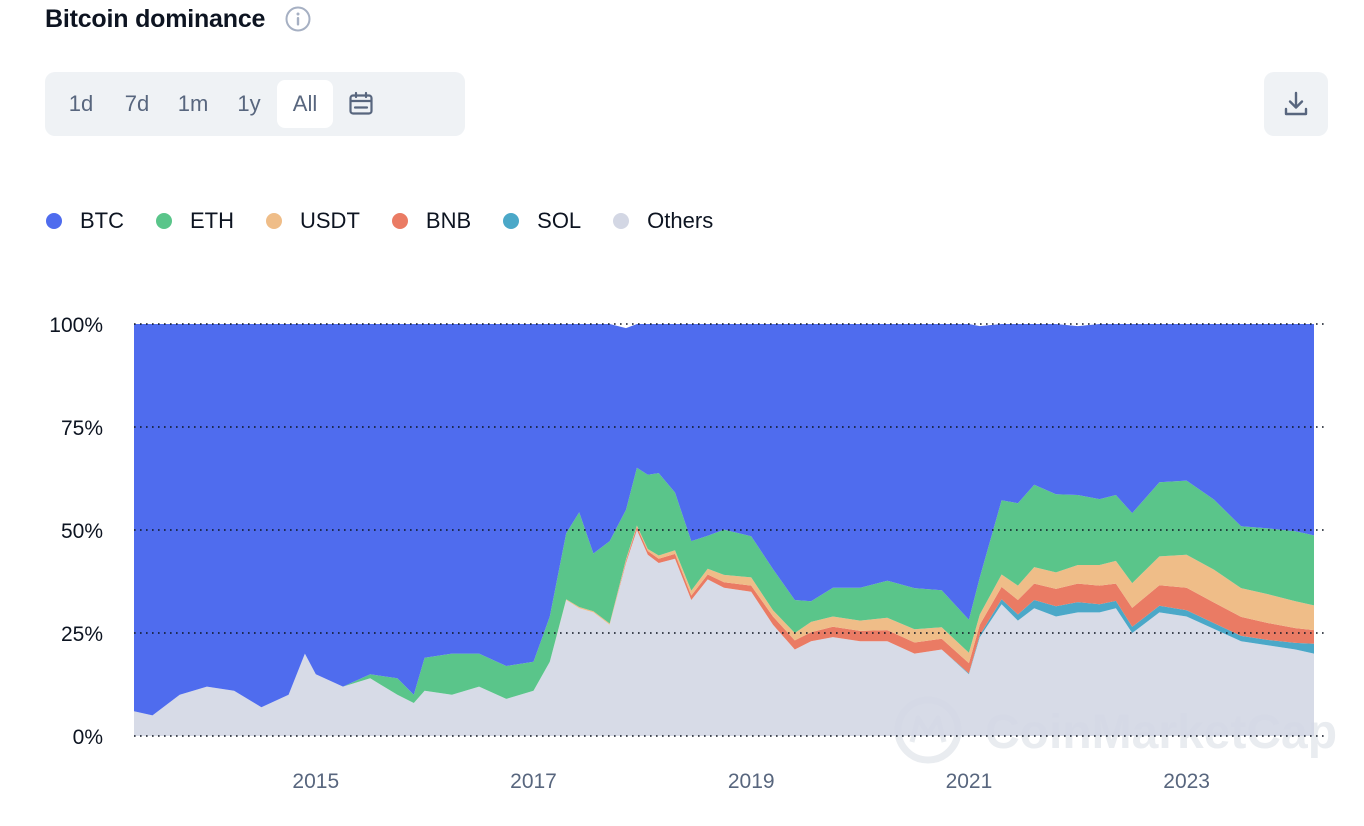 Image resolution: width=1364 pixels, height=826 pixels. I want to click on time-range-selector: 1d 7d 1m 1y All, so click(255, 104).